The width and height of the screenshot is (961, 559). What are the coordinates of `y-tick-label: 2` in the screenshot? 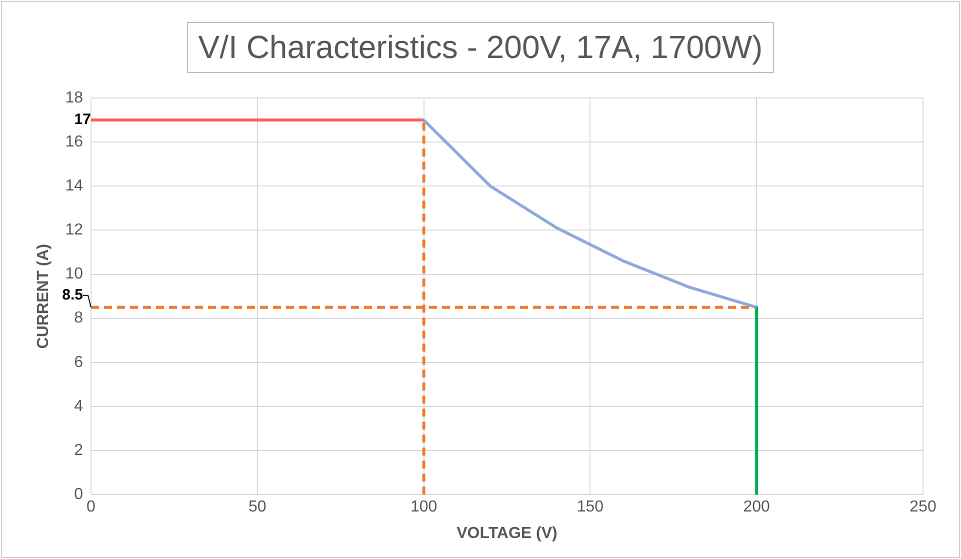 It's located at (79, 450).